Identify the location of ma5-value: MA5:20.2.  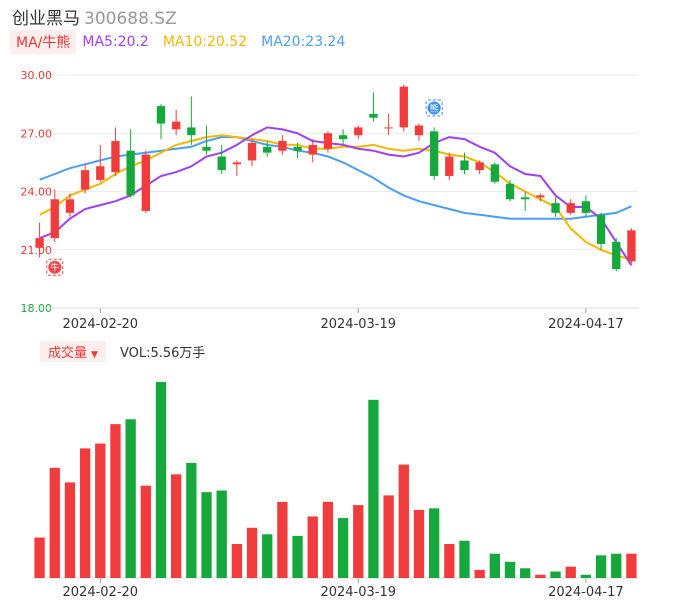
(115, 42).